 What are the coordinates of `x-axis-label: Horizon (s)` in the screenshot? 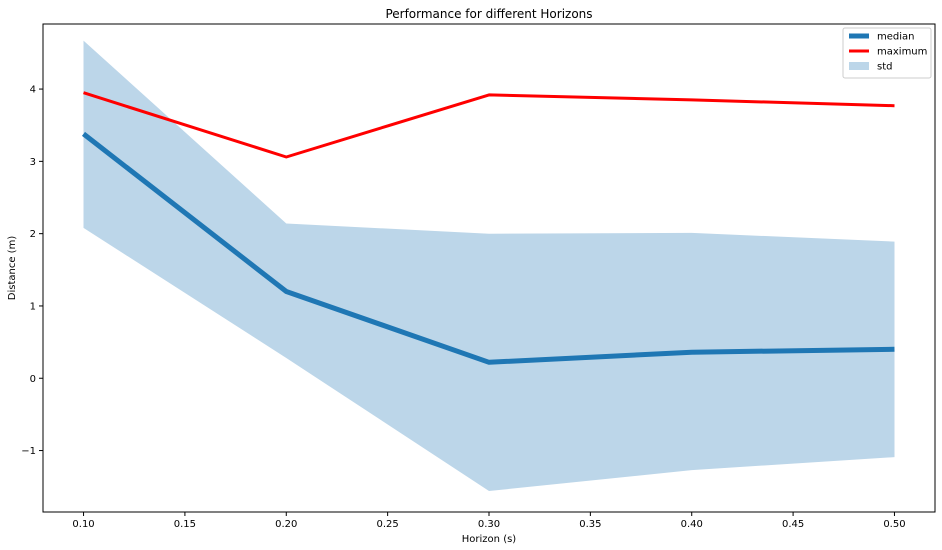 It's located at (489, 539).